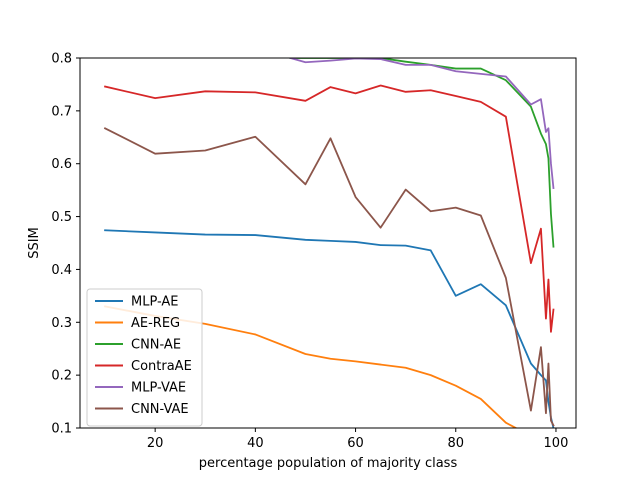  Describe the element at coordinates (161, 366) in the screenshot. I see `legend-label-contraae: ContraAE` at that location.